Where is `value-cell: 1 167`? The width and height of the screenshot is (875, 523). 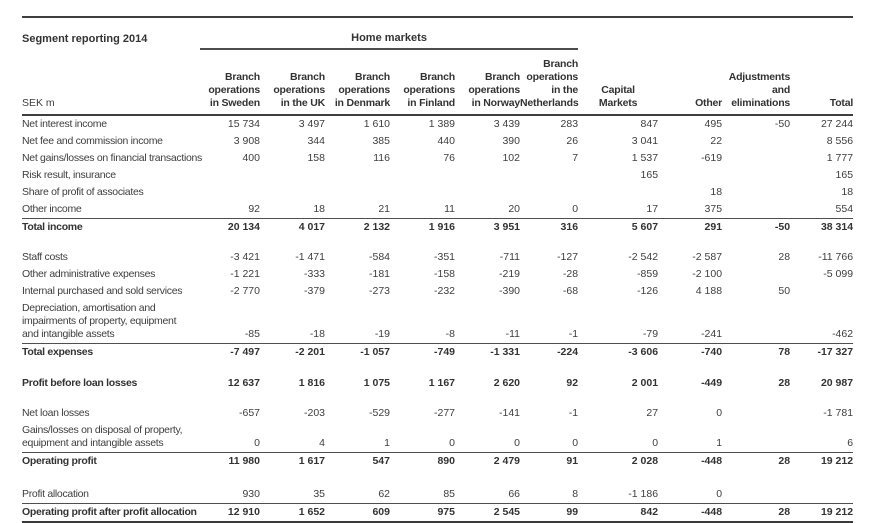
value-cell: 1 167 is located at coordinates (441, 383).